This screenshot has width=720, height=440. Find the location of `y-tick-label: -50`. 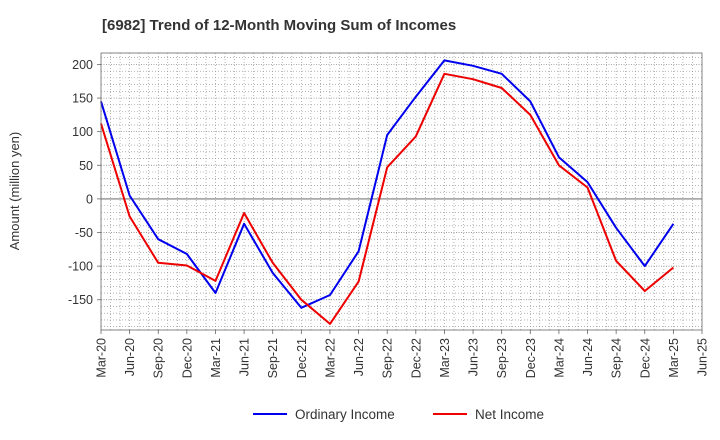

y-tick-label: -50 is located at coordinates (84, 233).